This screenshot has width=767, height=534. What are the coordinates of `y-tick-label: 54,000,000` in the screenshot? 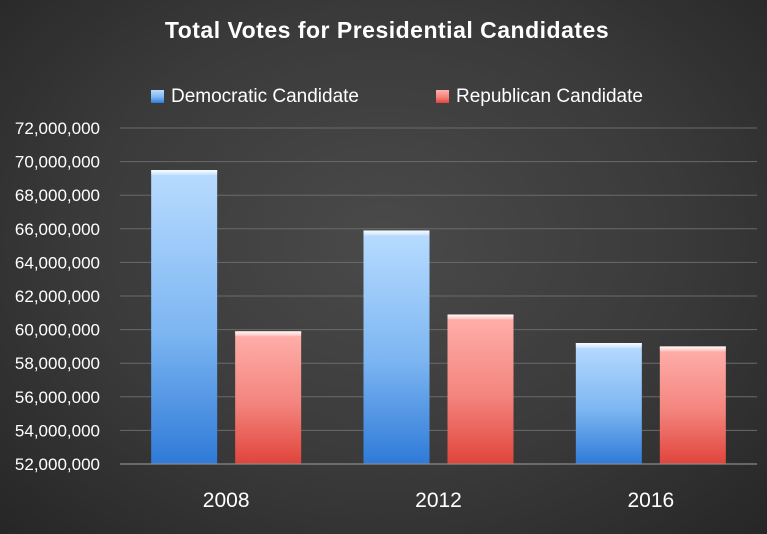 It's located at (57, 430).